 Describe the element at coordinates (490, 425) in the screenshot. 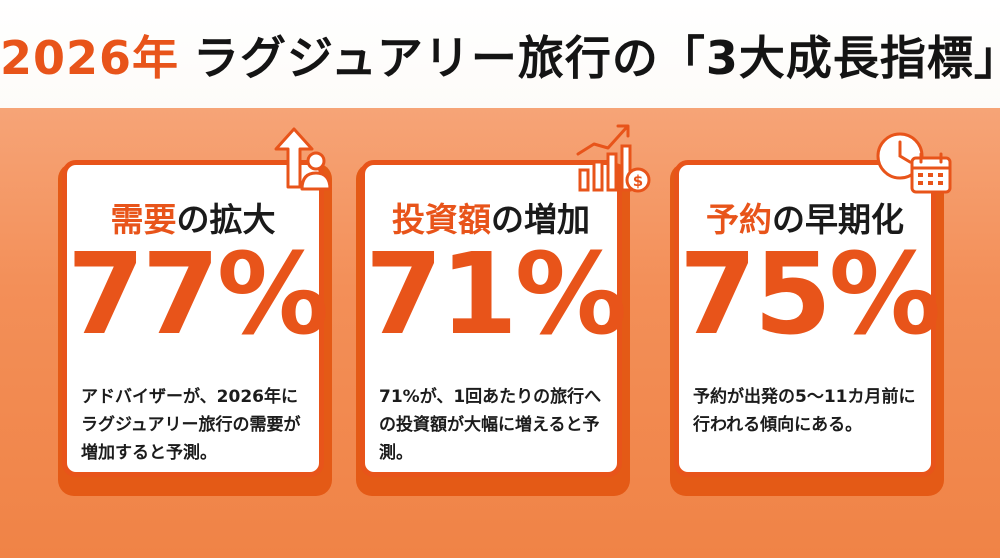

I see `card-description: 71%が、1回あたりの旅行への投資額が大幅に増えると予測。` at that location.